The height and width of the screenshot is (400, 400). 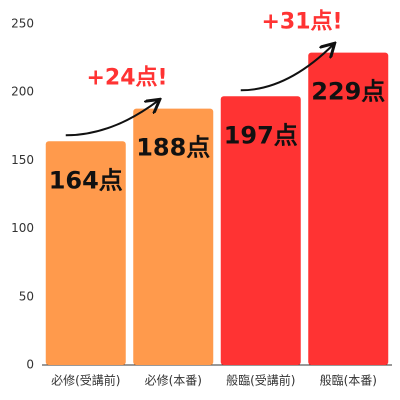 What do you see at coordinates (348, 92) in the screenshot?
I see `value-label: 229点` at bounding box center [348, 92].